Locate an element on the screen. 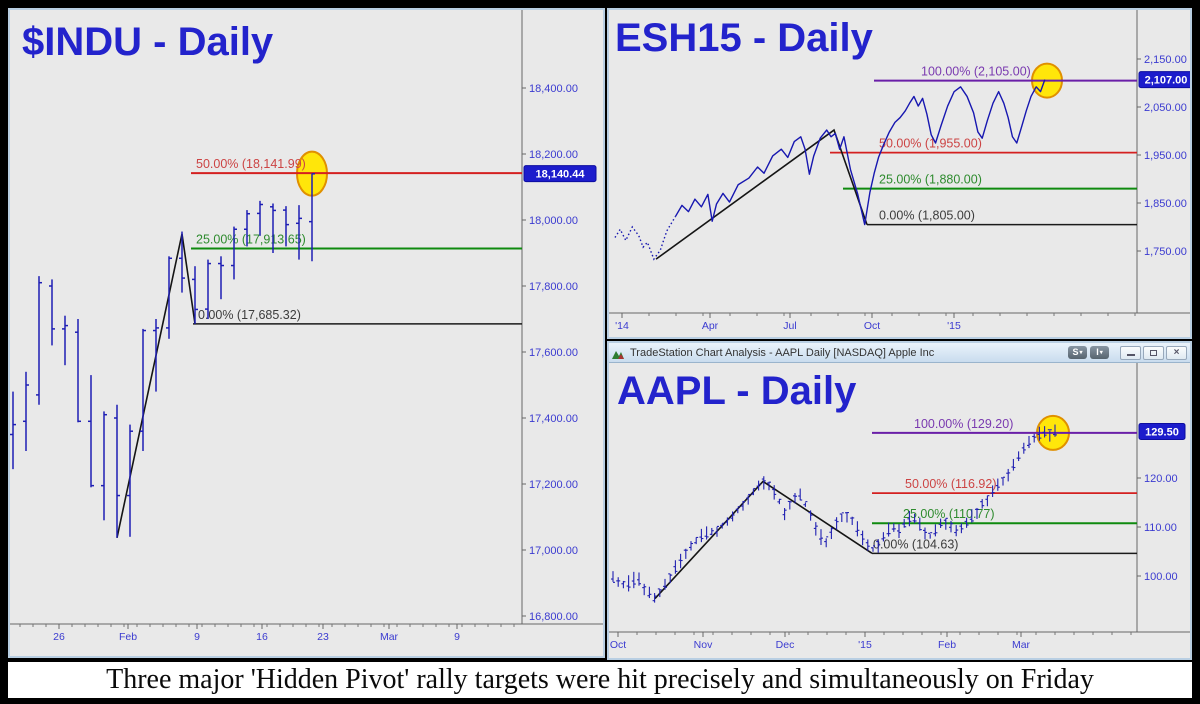  restore-icon is located at coordinates (1153, 352).